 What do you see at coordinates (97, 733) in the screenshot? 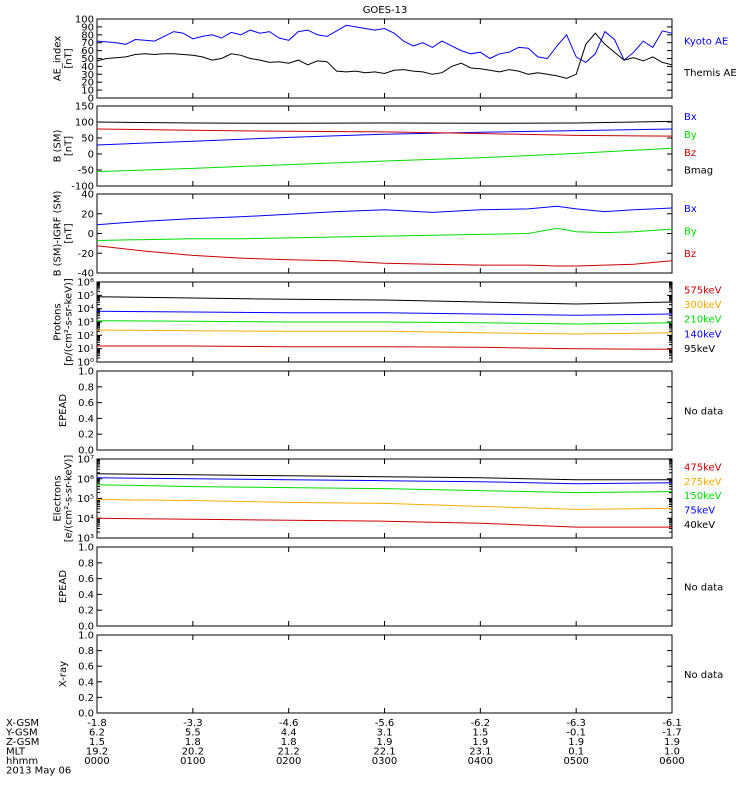
I see `footer-value: 6.2` at bounding box center [97, 733].